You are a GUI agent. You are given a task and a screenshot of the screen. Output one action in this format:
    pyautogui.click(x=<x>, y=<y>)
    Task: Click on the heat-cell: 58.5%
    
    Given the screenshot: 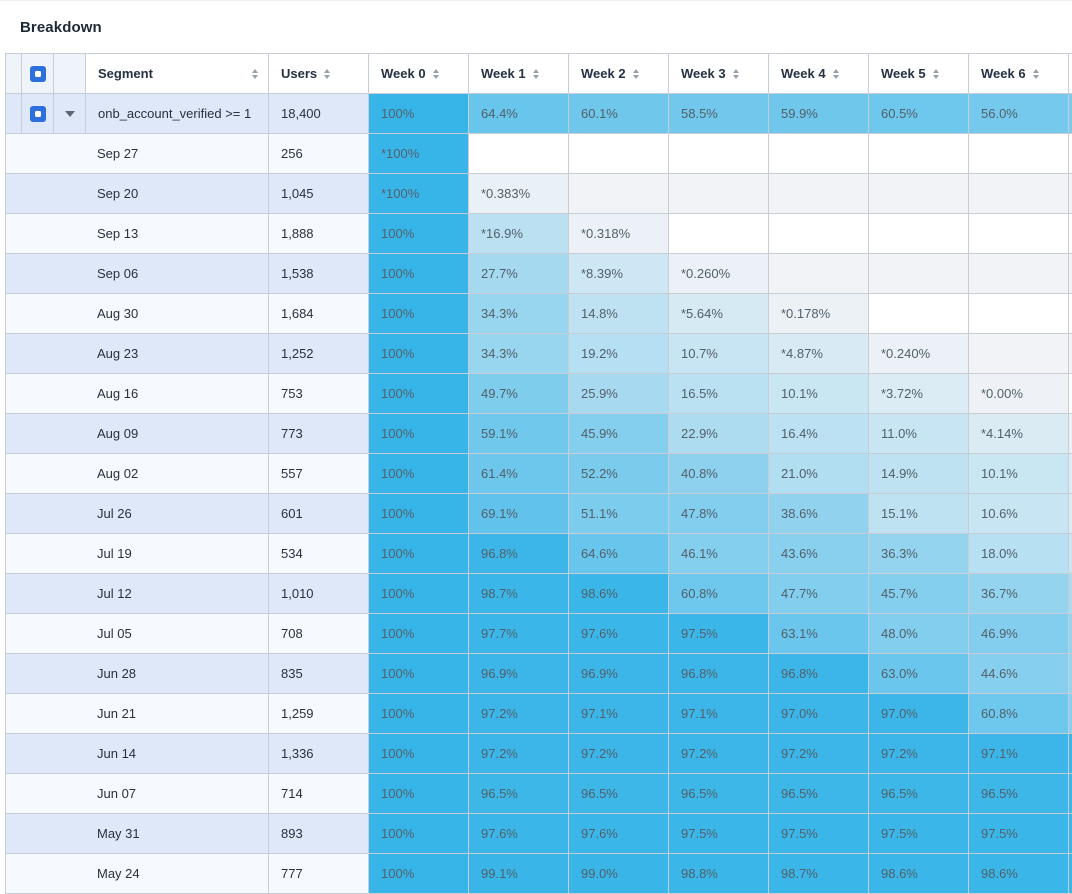 What is the action you would take?
    pyautogui.click(x=719, y=113)
    